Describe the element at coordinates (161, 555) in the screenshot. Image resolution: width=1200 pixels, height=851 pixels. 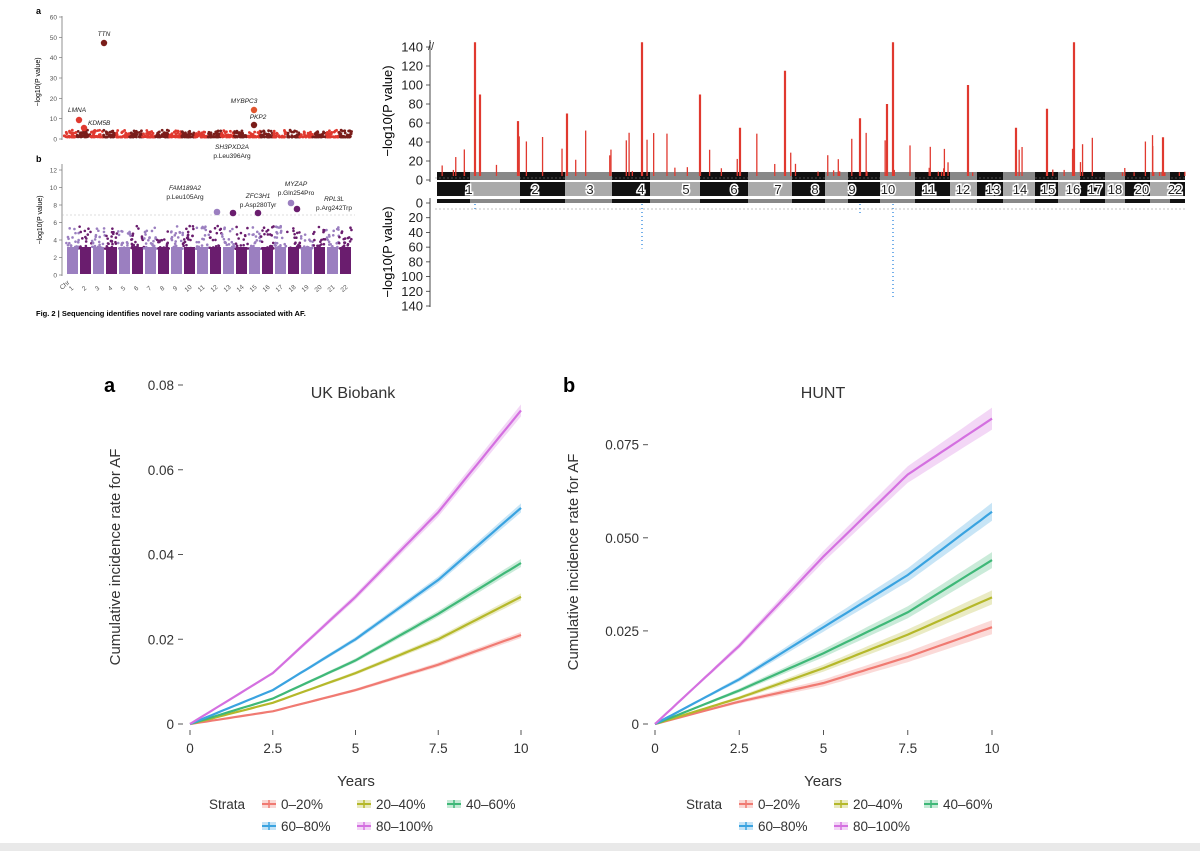
I see `ytick-label: 0.04` at that location.